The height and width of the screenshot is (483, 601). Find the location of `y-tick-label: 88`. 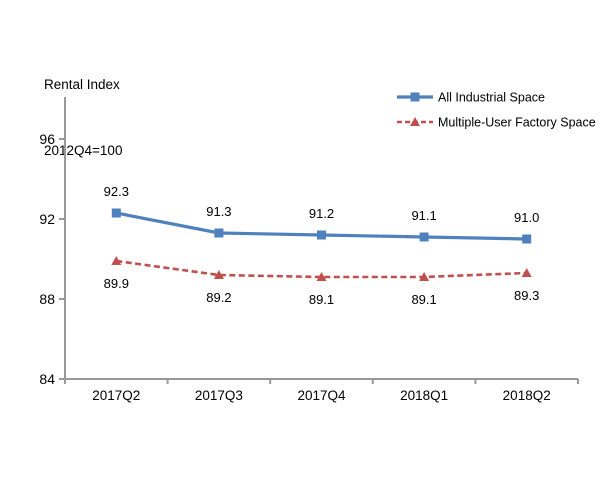

y-tick-label: 88 is located at coordinates (47, 299).